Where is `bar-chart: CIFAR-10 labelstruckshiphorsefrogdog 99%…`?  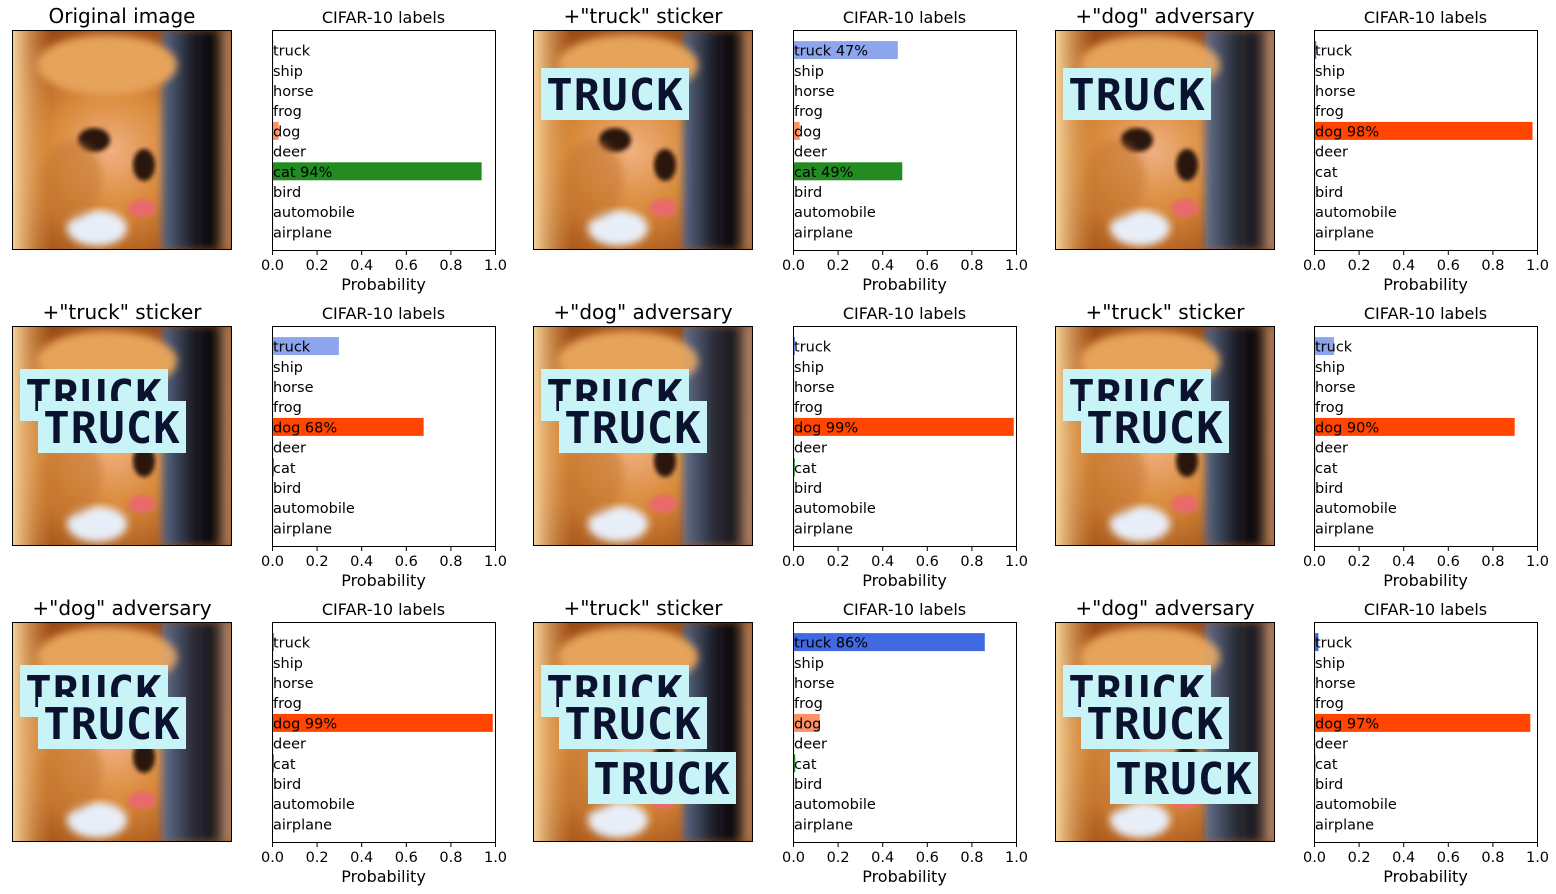
bar-chart: CIFAR-10 labelstruckshiphorsefrogdog 99%… is located at coordinates (384, 743).